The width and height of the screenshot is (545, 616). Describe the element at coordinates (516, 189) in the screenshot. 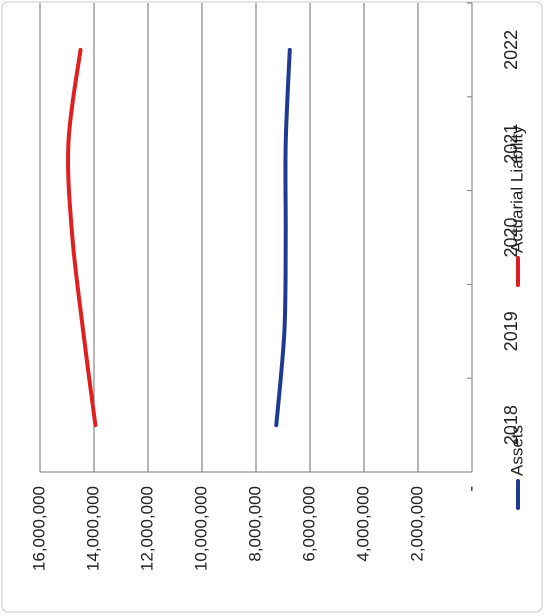

I see `legend-label: Actuarial Liability` at that location.